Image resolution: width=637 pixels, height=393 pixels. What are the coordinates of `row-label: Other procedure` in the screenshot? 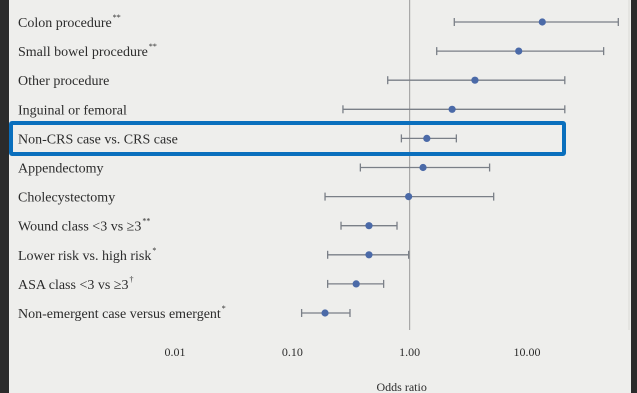 It's located at (63, 81).